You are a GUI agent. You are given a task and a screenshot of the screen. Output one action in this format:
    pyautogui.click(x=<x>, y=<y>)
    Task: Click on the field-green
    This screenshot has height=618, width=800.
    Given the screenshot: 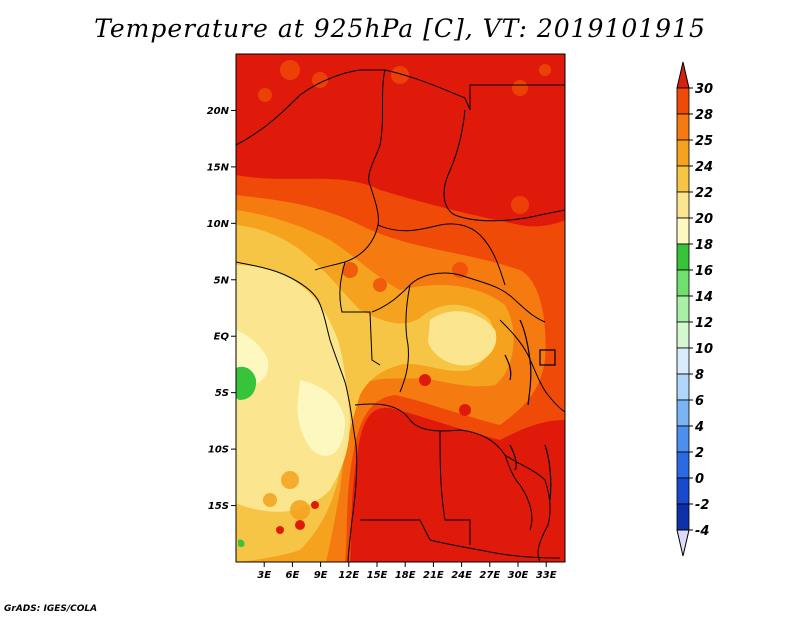 What is the action you would take?
    pyautogui.click(x=246, y=383)
    